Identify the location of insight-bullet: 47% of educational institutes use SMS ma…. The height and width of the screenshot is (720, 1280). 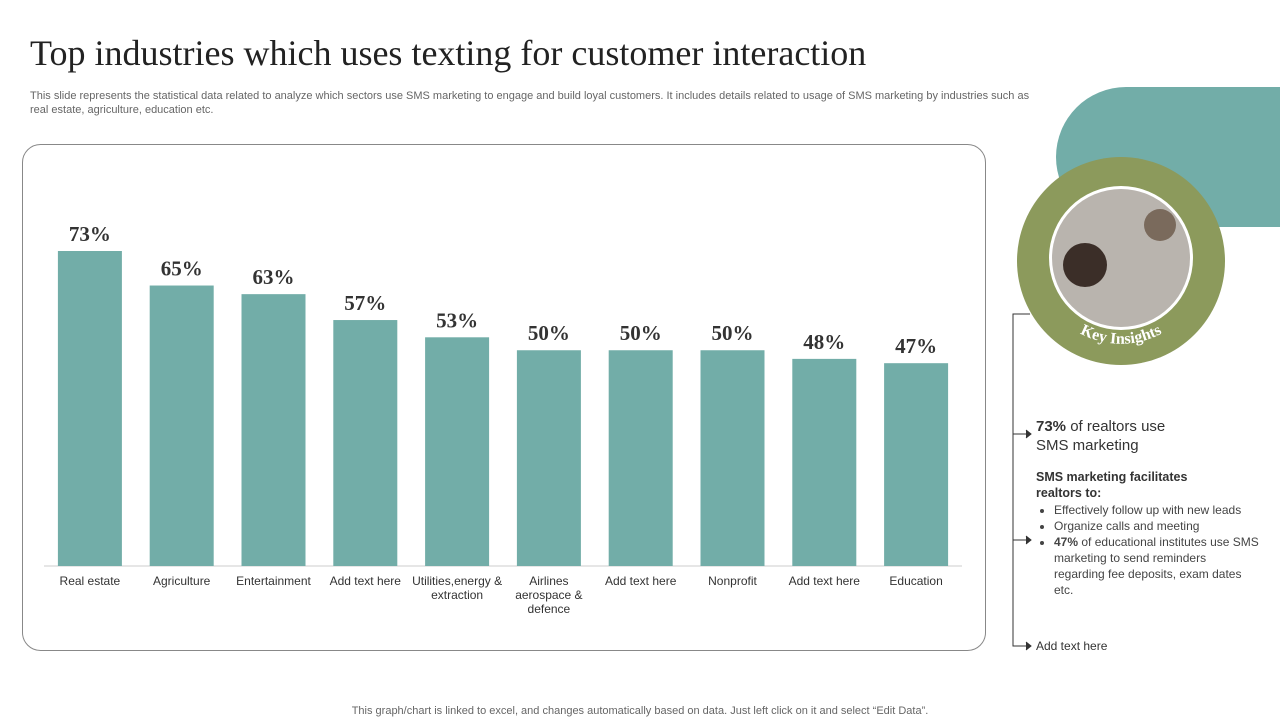
(1156, 566).